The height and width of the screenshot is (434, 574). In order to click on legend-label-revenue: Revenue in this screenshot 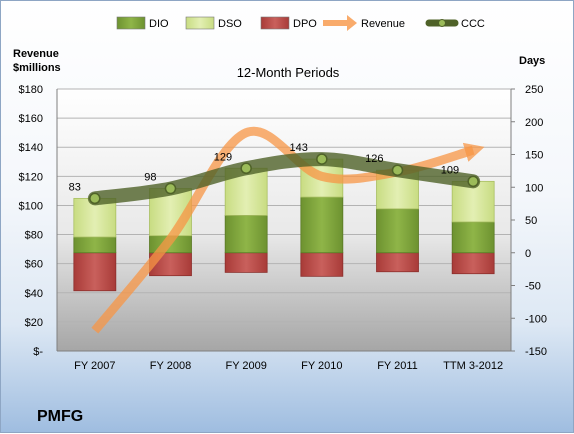, I will do `click(383, 24)`.